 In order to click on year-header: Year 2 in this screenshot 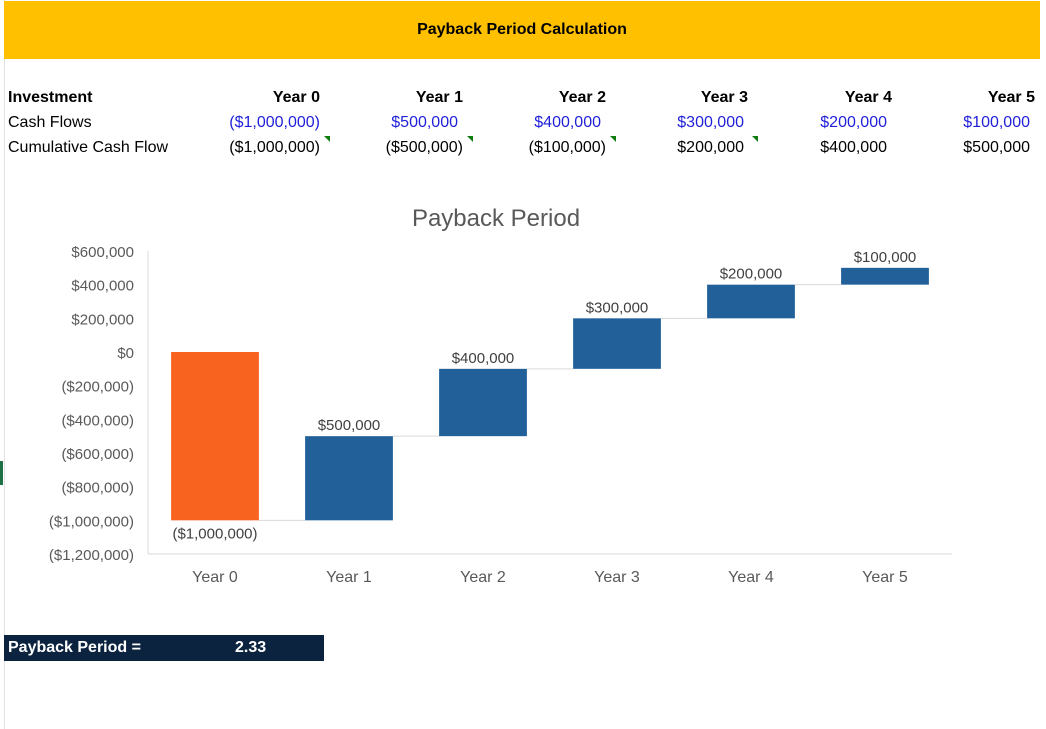, I will do `click(582, 97)`.